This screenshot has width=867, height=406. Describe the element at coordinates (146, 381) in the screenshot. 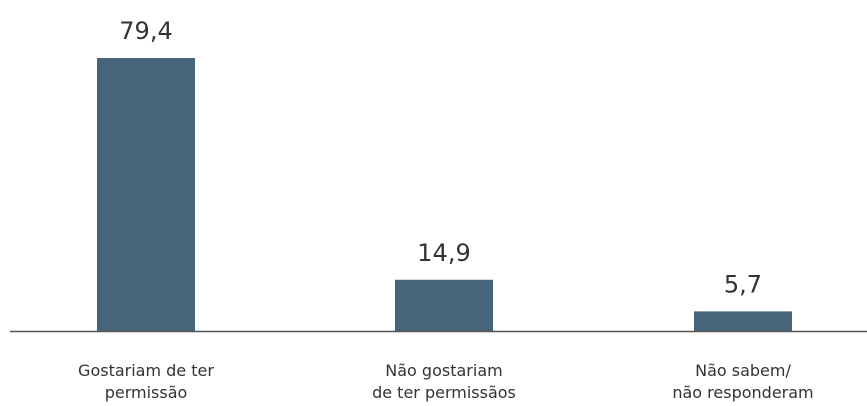

I see `category-label-1: Gostariam de ter permissão` at that location.